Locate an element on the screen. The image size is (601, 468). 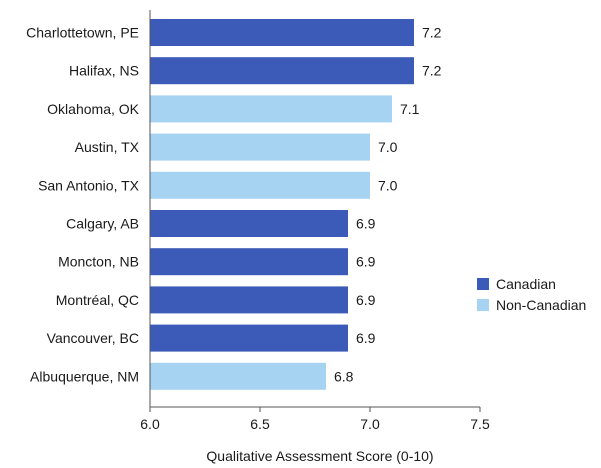
category-label: Calgary, AB is located at coordinates (102, 224).